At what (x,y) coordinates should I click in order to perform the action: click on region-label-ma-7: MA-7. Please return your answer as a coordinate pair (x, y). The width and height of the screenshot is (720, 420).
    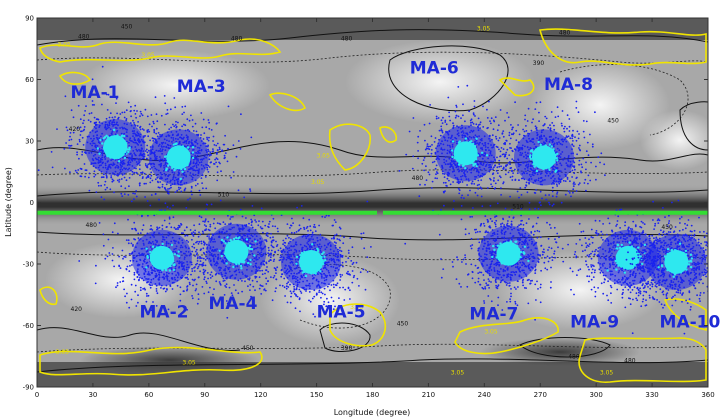
    Looking at the image, I should click on (493, 314).